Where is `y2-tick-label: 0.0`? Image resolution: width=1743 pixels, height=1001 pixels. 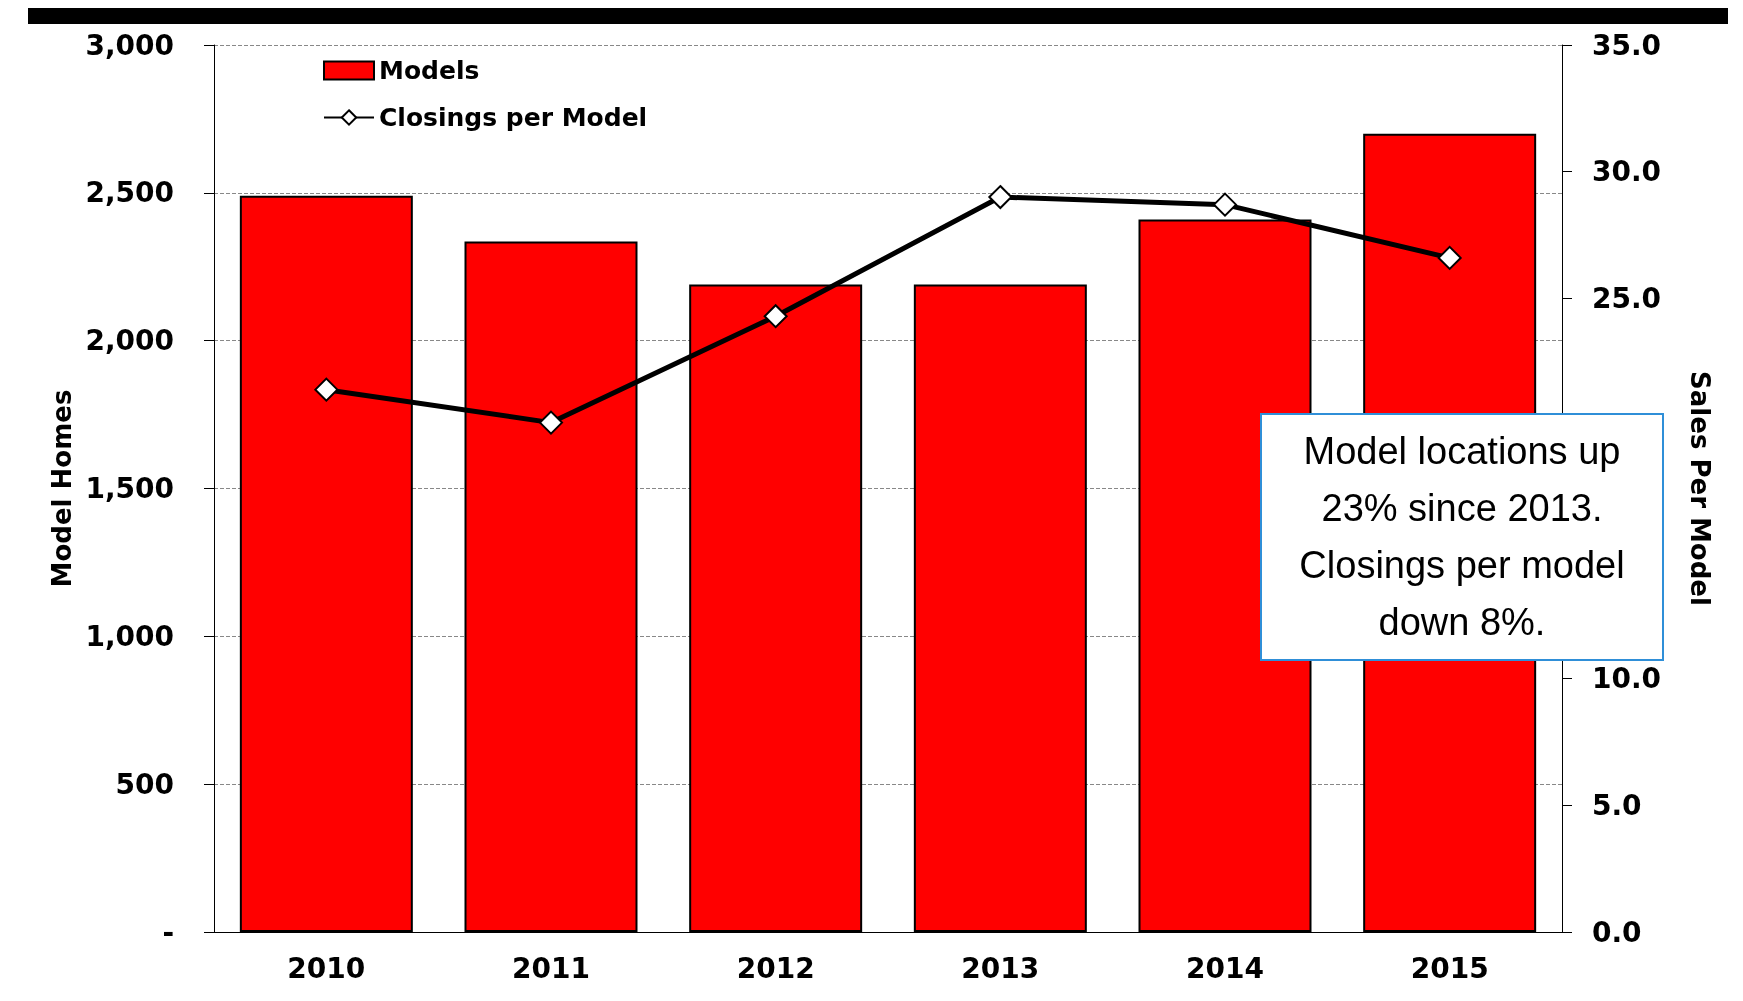 y2-tick-label: 0.0 is located at coordinates (1617, 932).